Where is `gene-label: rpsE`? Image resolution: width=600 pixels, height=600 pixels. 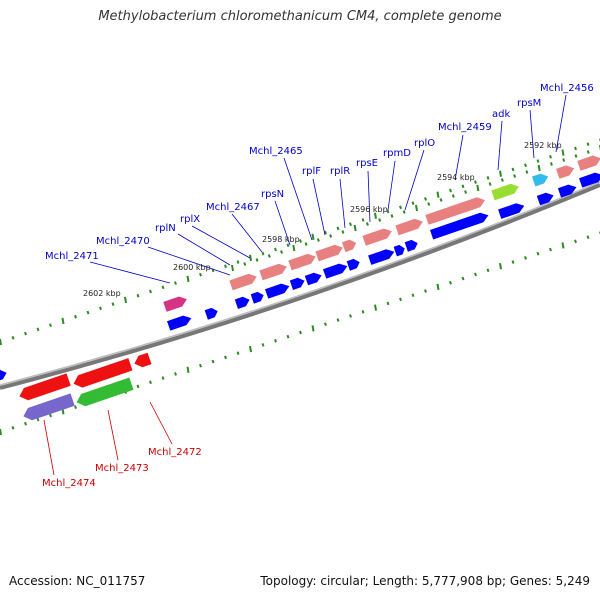 gene-label: rpsE is located at coordinates (367, 163).